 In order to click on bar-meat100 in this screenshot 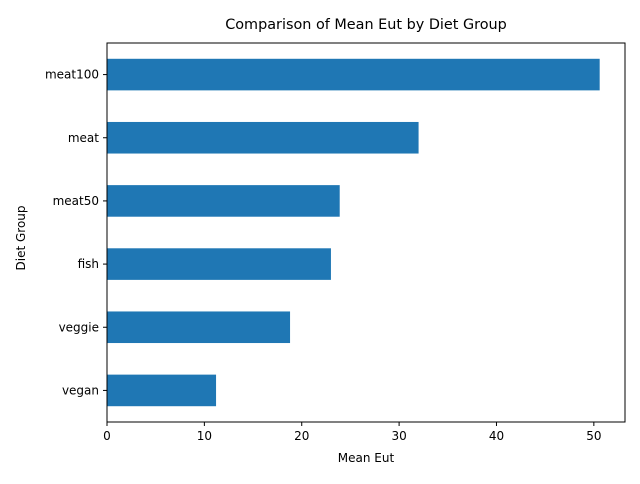, I will do `click(353, 74)`.